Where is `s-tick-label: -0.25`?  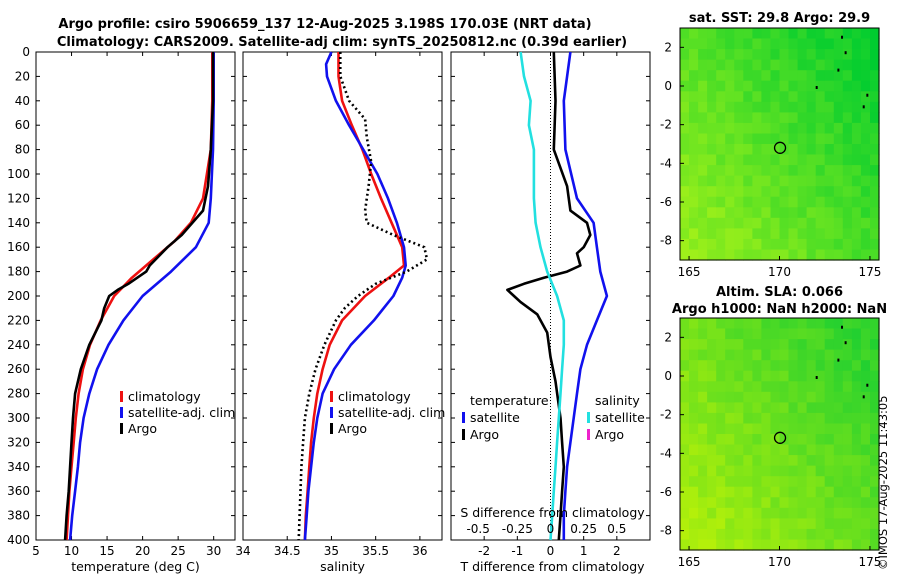 s-tick-label: -0.25 is located at coordinates (517, 529).